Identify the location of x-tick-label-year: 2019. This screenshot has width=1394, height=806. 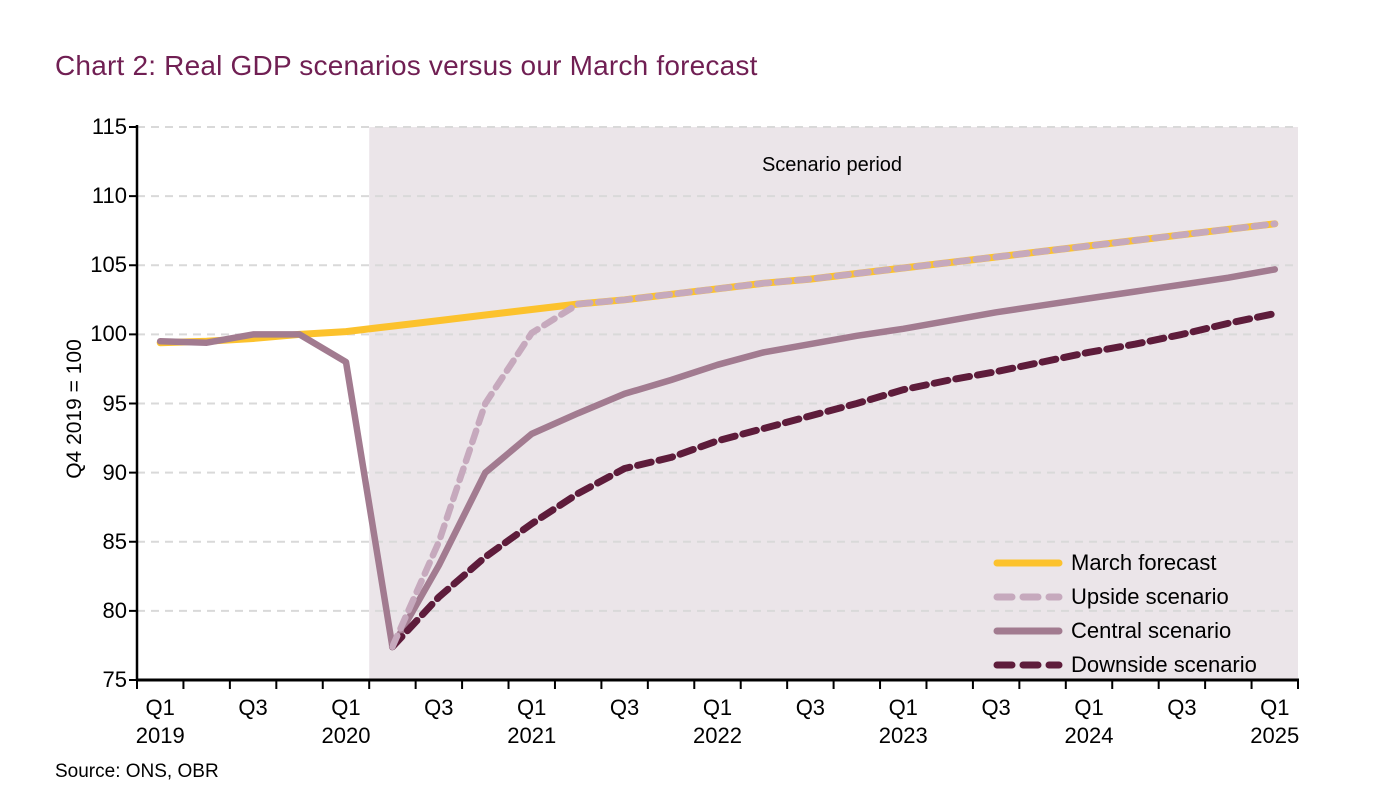
(160, 735).